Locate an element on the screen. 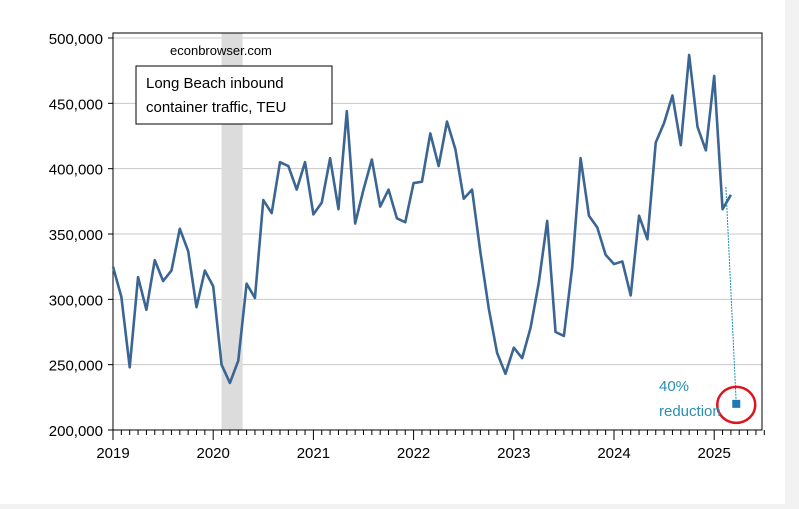  annotation-text: 40% is located at coordinates (674, 386).